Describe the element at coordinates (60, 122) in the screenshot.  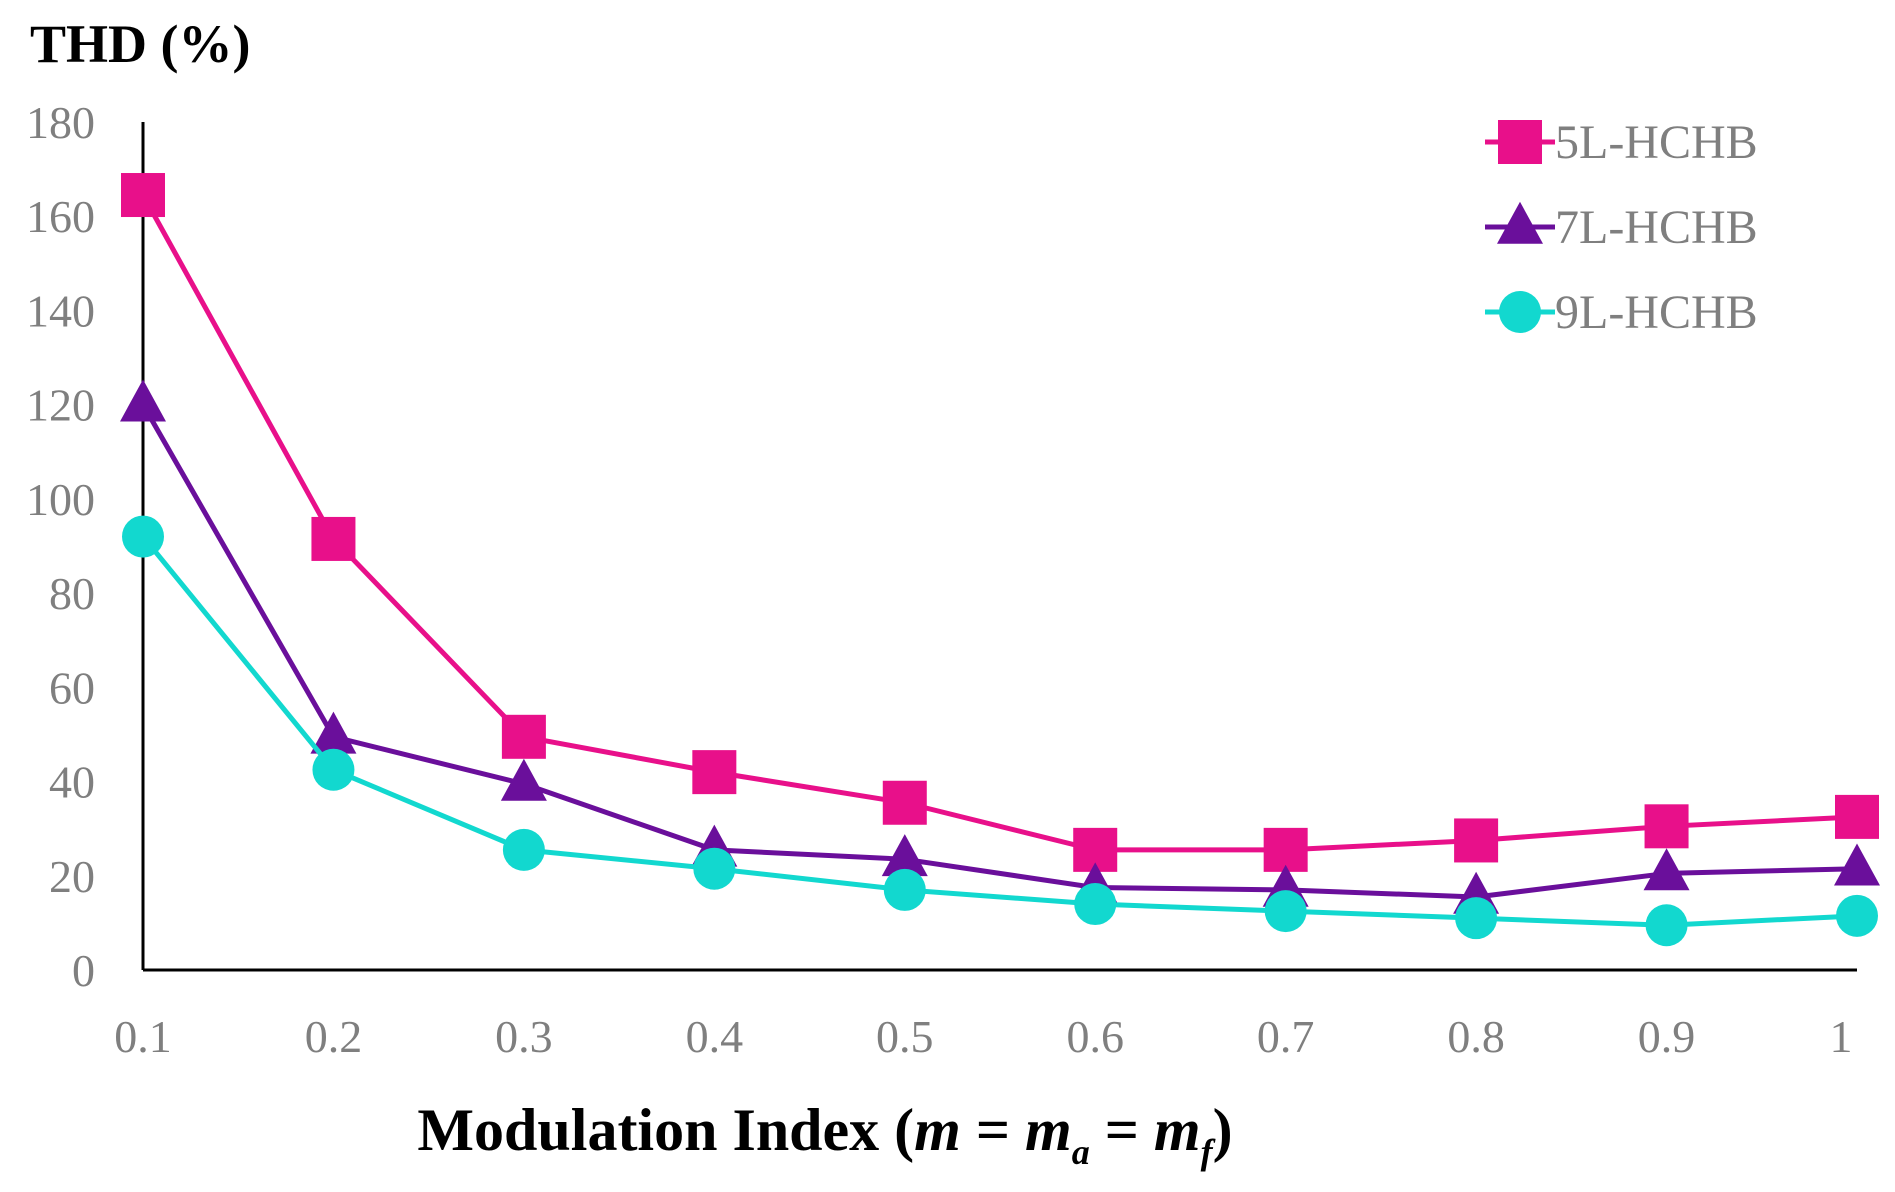
I see `y-tick-label: 180` at that location.